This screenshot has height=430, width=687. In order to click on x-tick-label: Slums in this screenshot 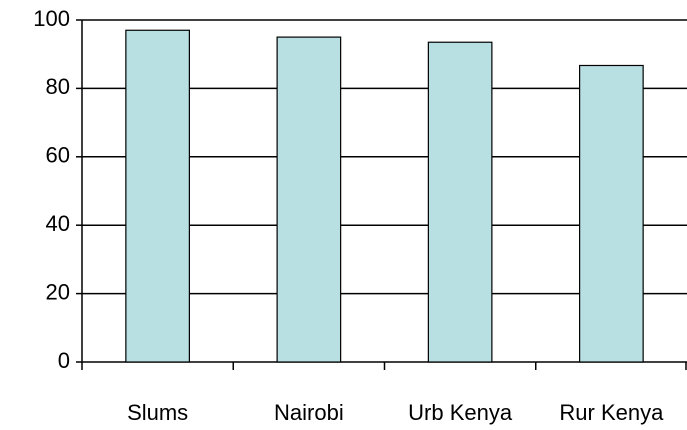, I will do `click(157, 412)`.